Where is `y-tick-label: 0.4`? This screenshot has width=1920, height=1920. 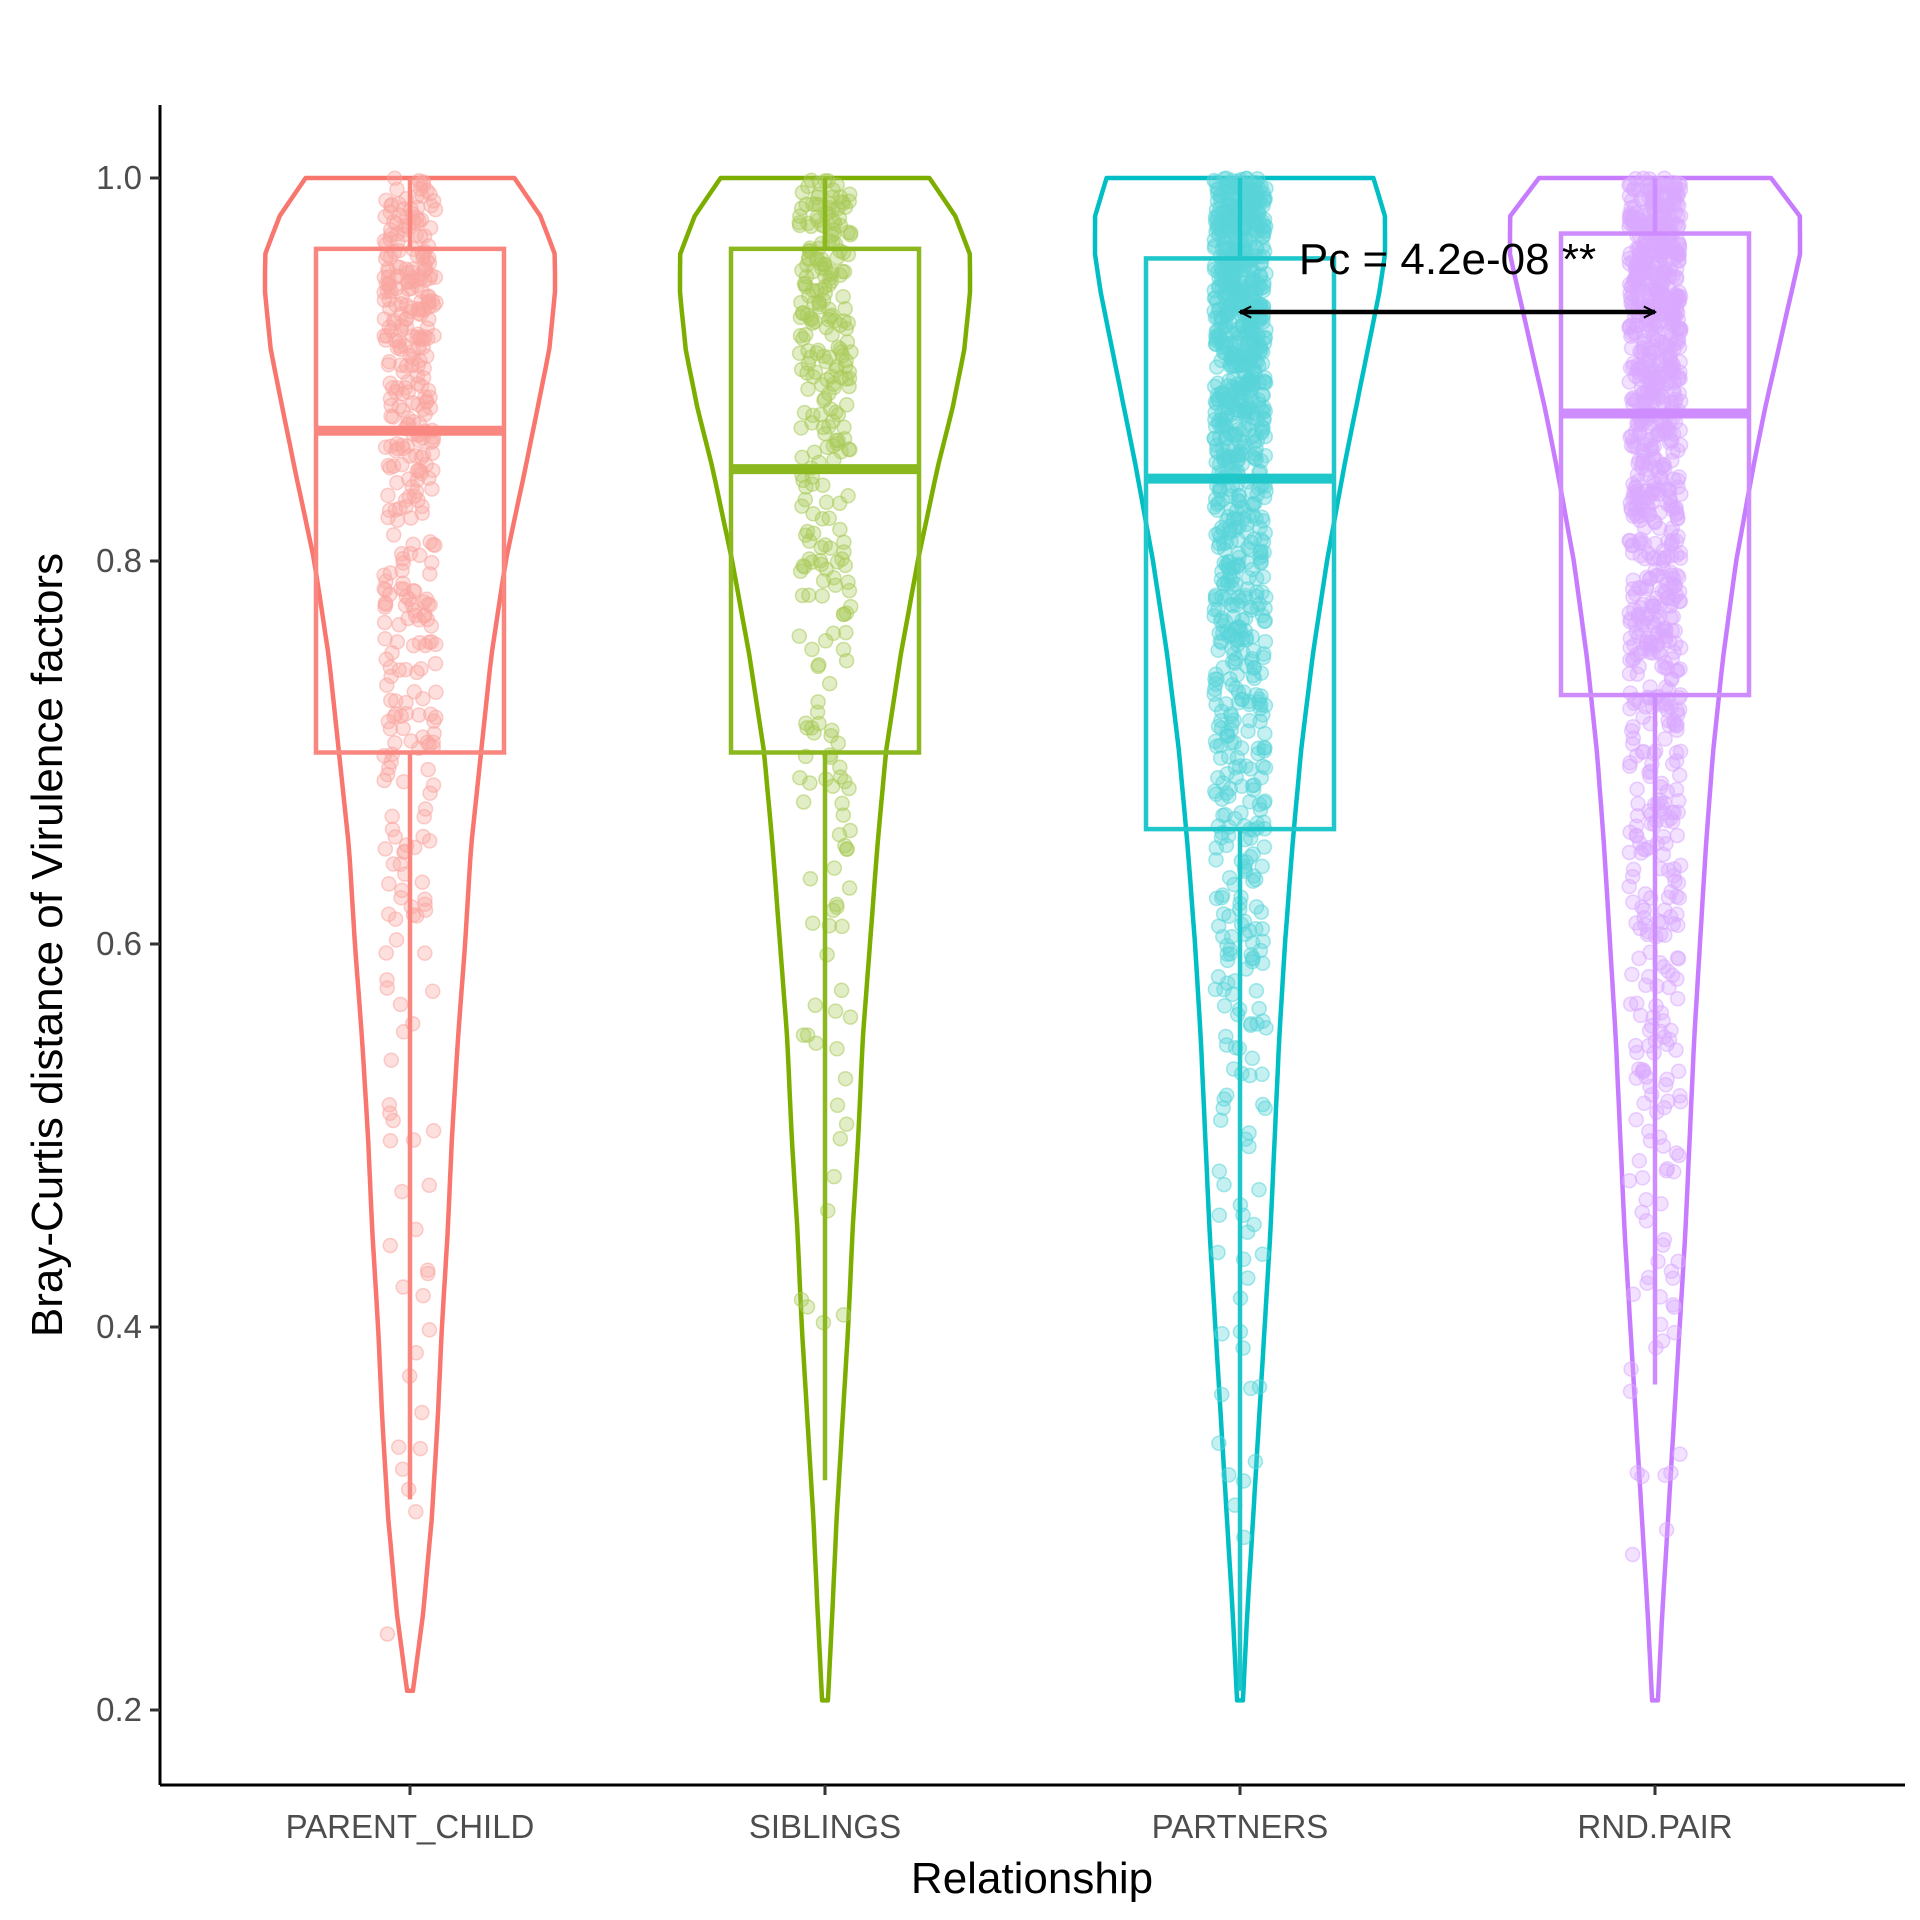 y-tick-label: 0.4 is located at coordinates (119, 1326).